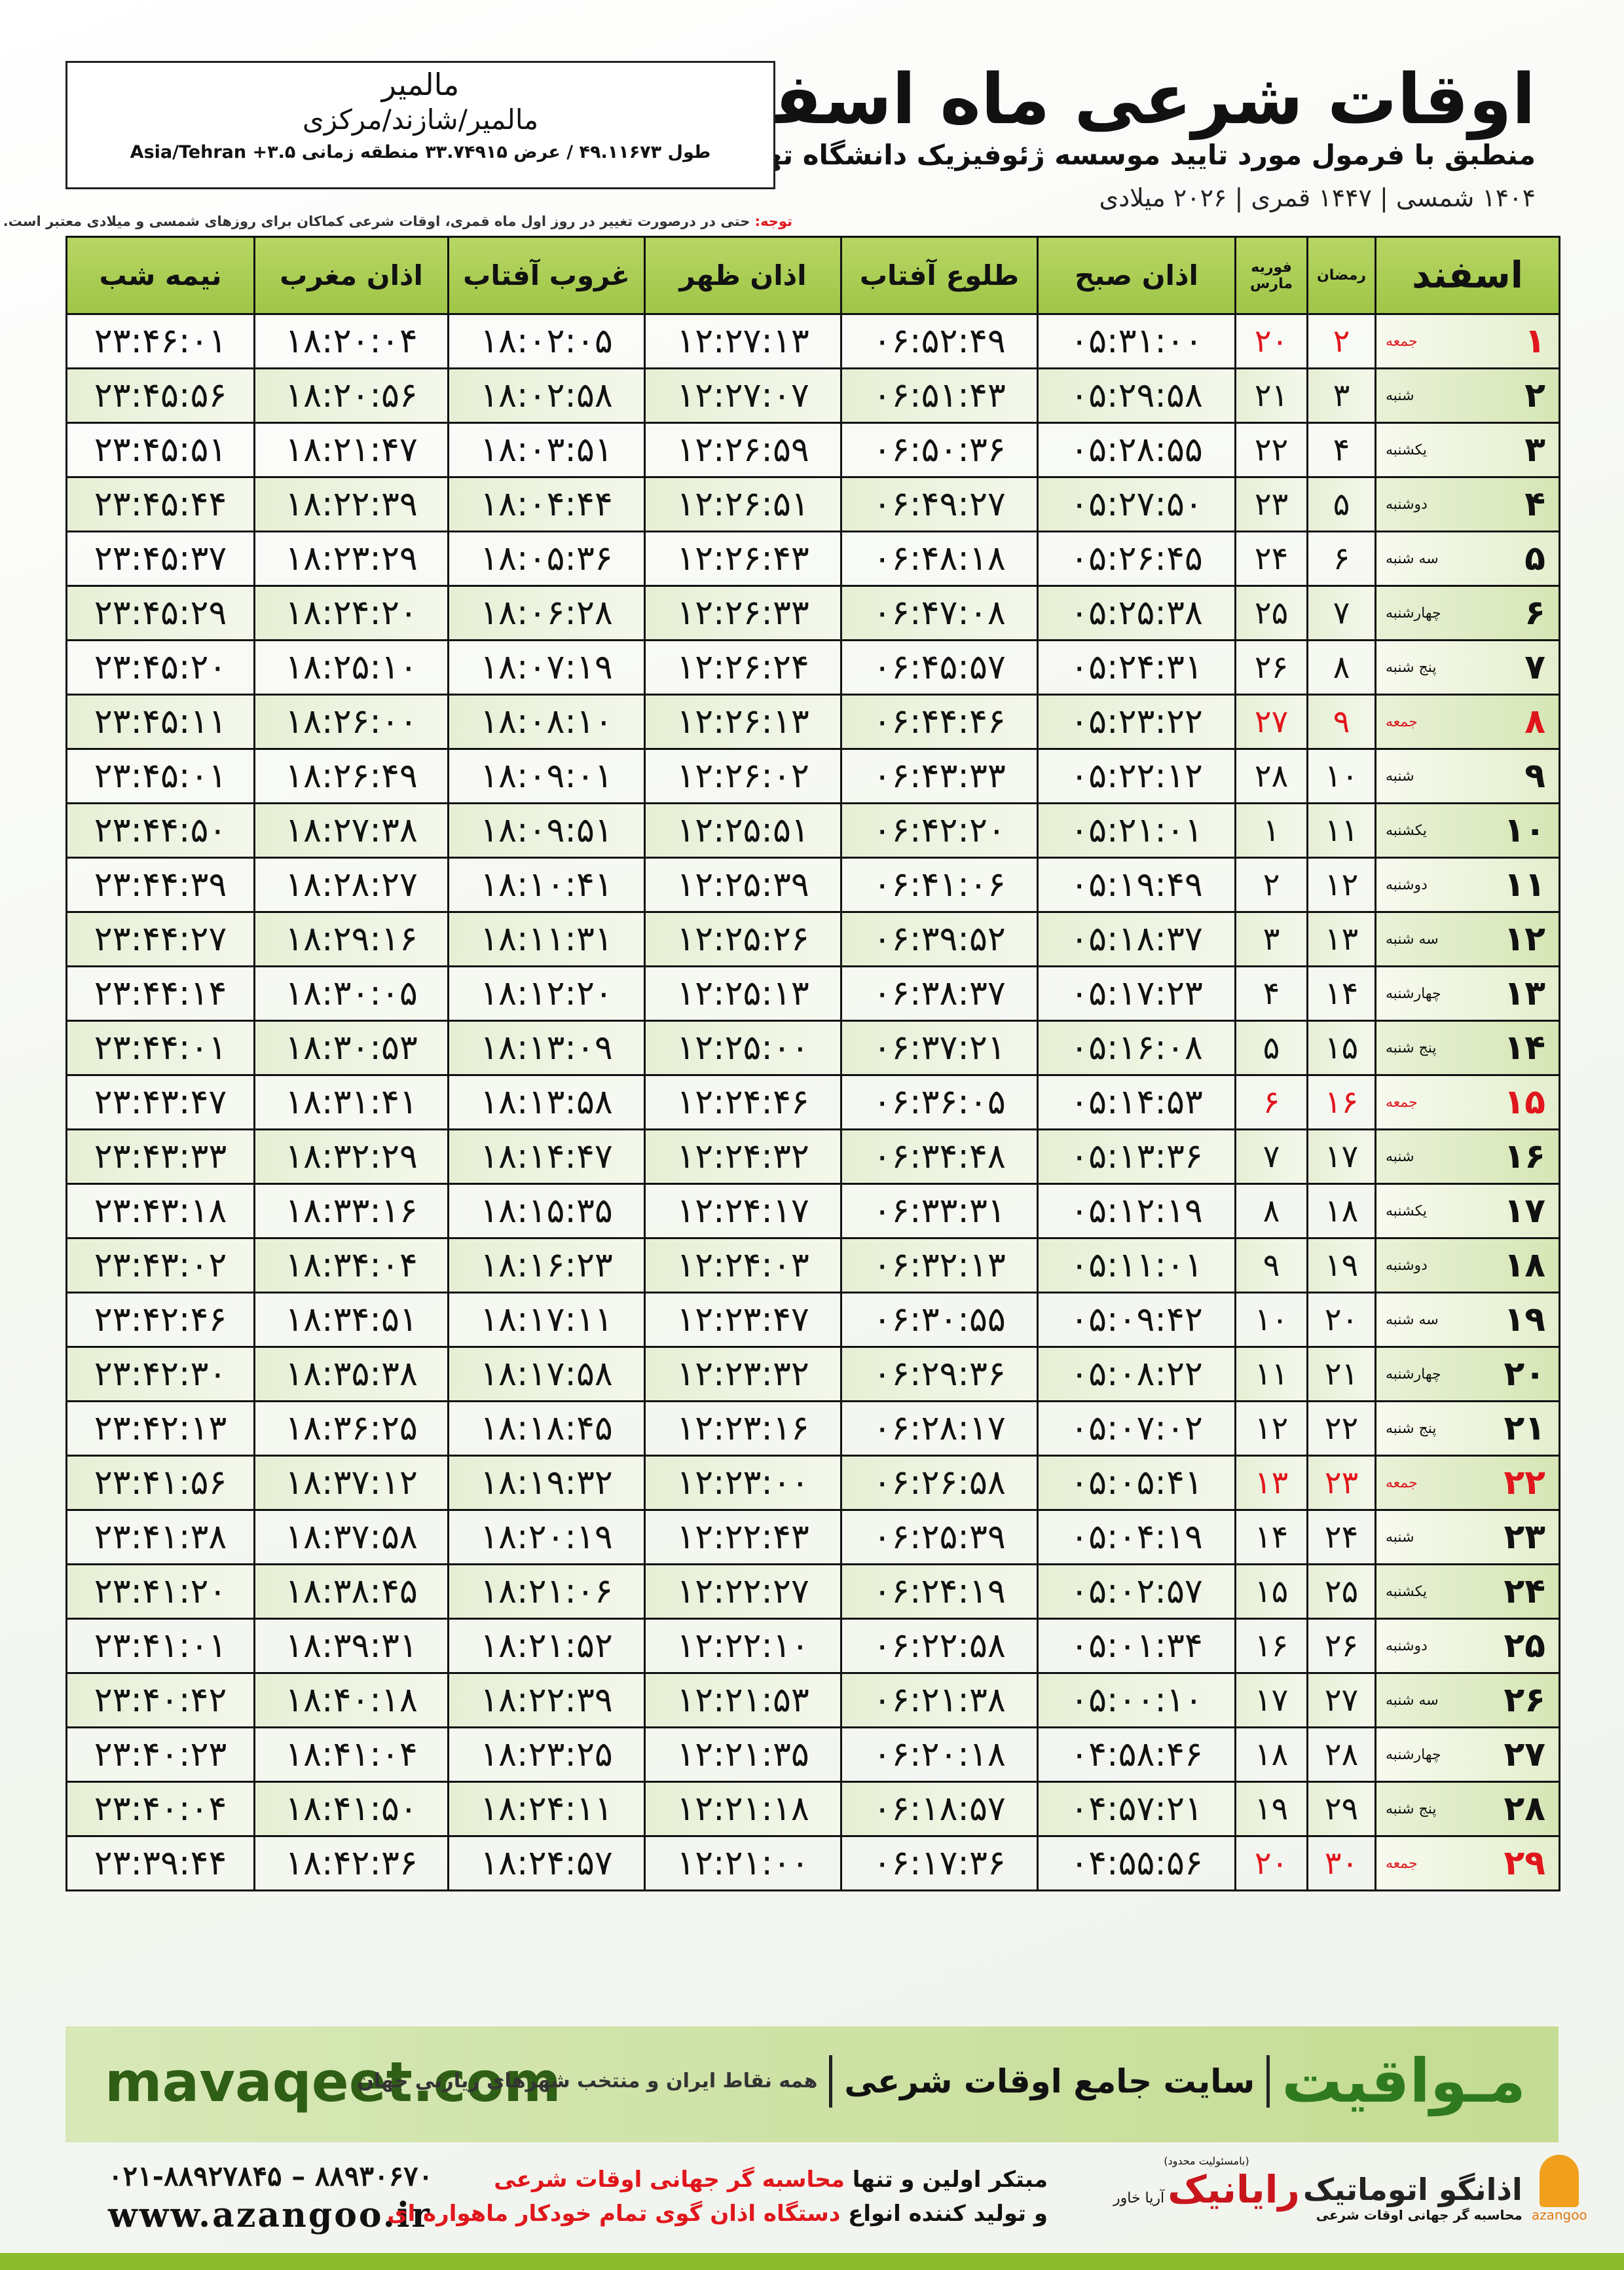 Image resolution: width=1624 pixels, height=2270 pixels. What do you see at coordinates (1524, 939) in the screenshot?
I see `day-number: ۱۲` at bounding box center [1524, 939].